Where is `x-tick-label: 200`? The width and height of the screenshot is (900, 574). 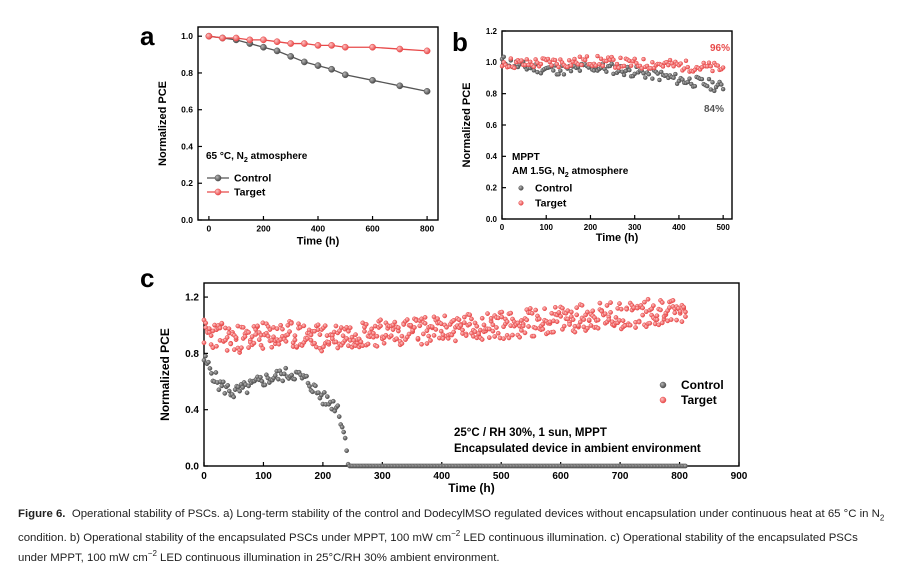 x-tick-label: 200 is located at coordinates (323, 476).